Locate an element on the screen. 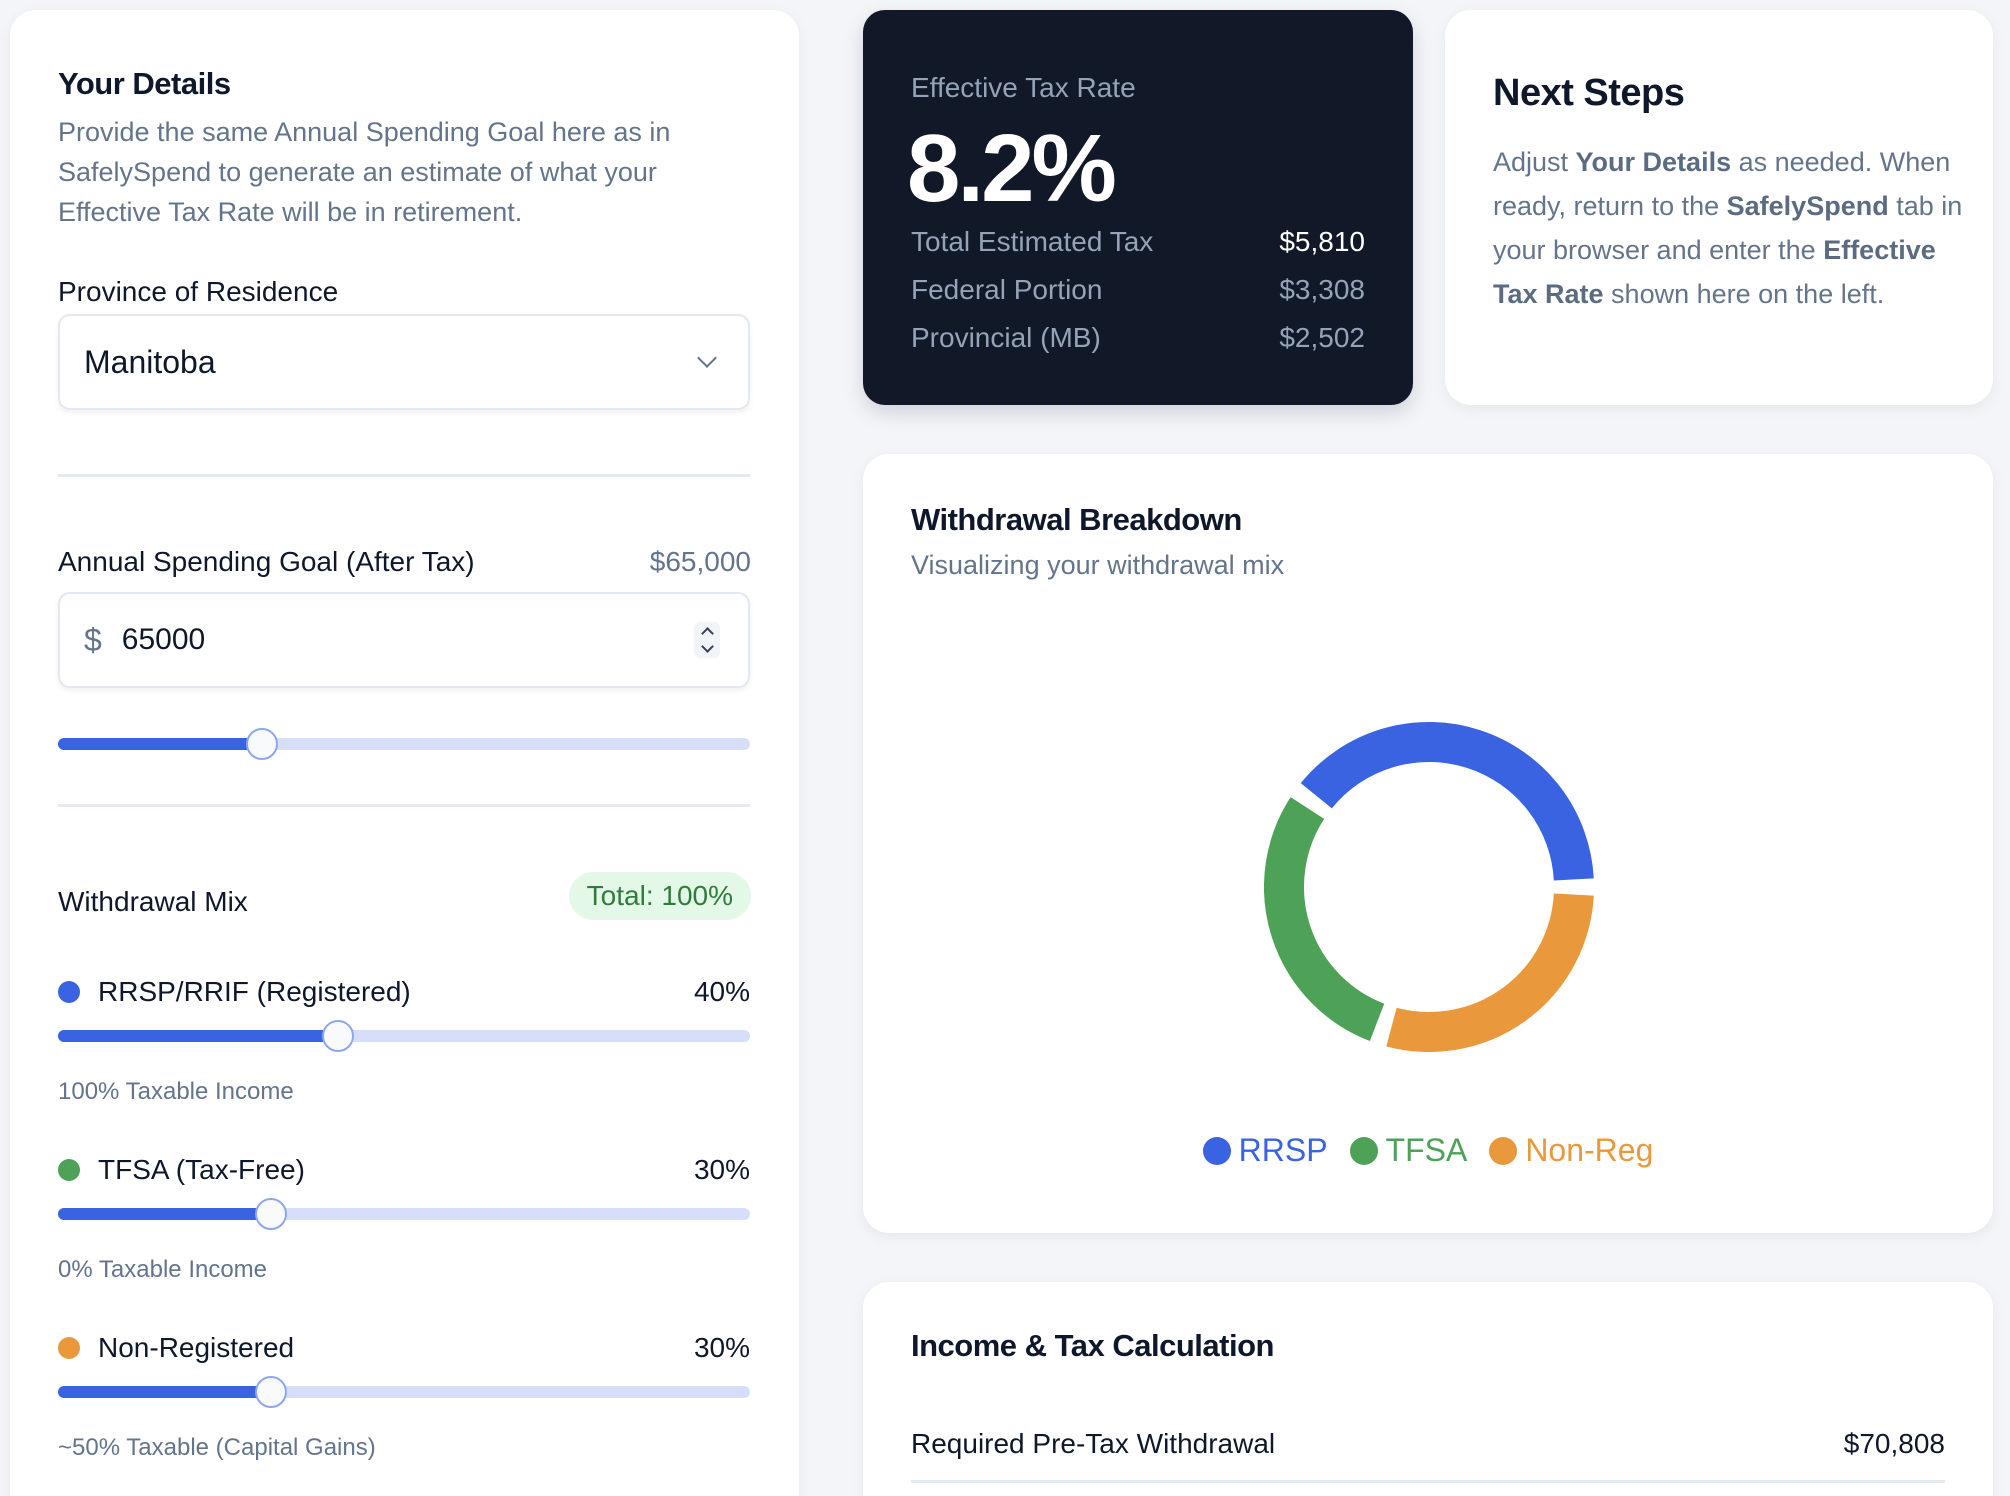 Image resolution: width=2010 pixels, height=1496 pixels. row-label: Provincial (MB) is located at coordinates (1006, 337).